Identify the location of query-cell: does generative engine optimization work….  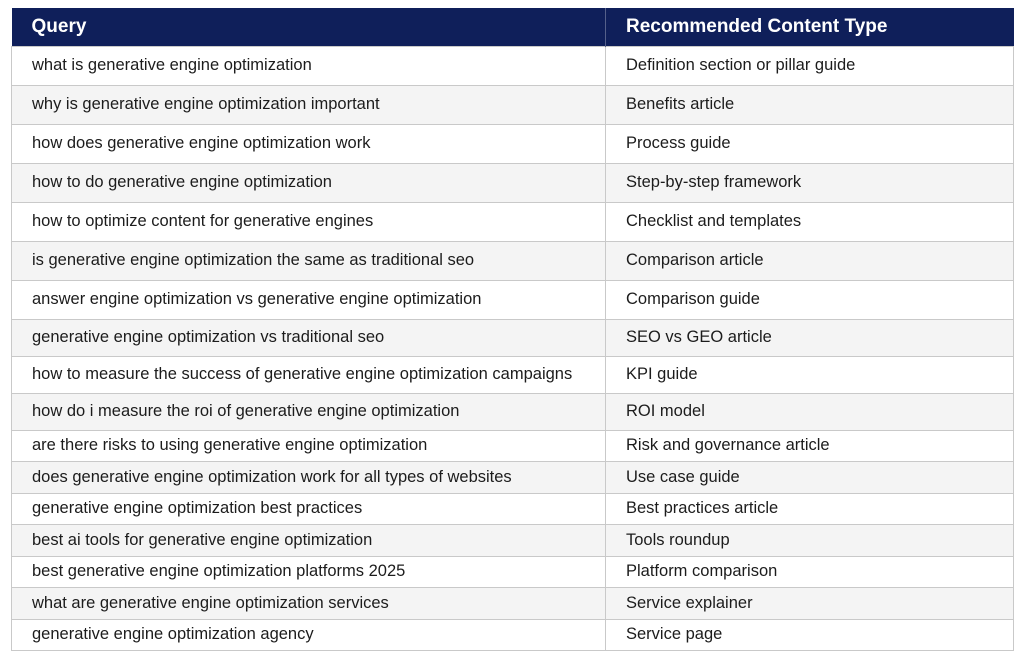
(308, 477).